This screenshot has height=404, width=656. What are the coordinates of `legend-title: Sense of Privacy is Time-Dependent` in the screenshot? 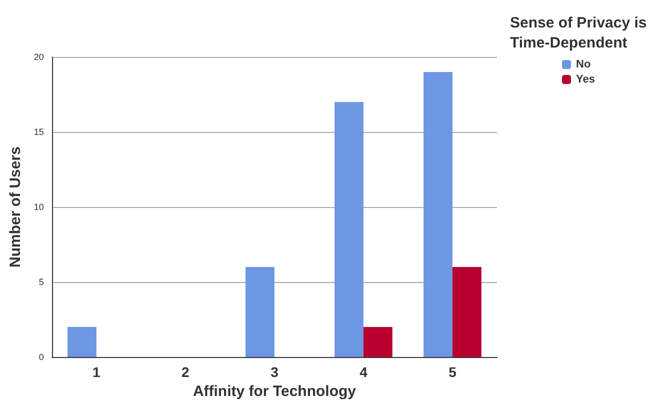 It's located at (578, 33).